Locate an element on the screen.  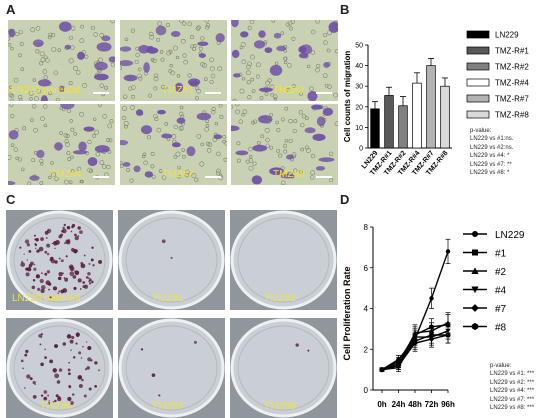
y-tick-label: 50 is located at coordinates (359, 46).